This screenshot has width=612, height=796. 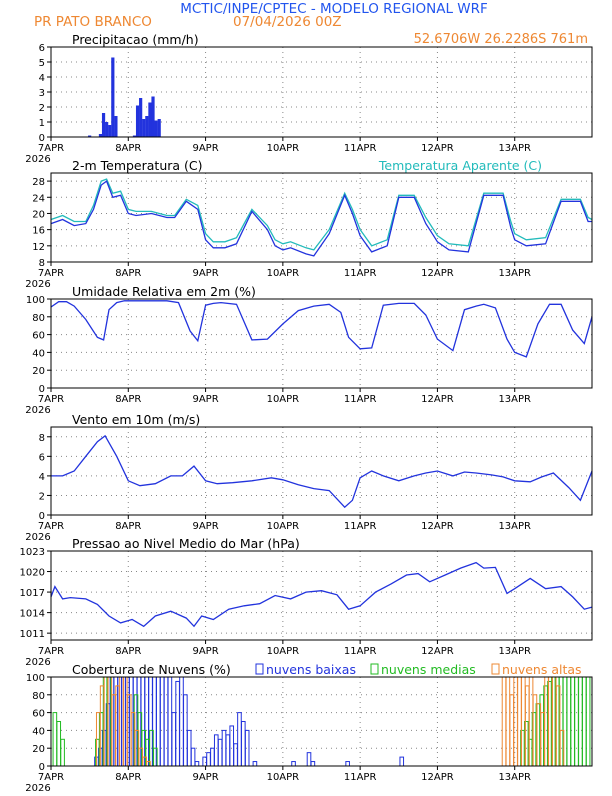 What do you see at coordinates (38, 198) in the screenshot?
I see `y-tick-label: 24` at bounding box center [38, 198].